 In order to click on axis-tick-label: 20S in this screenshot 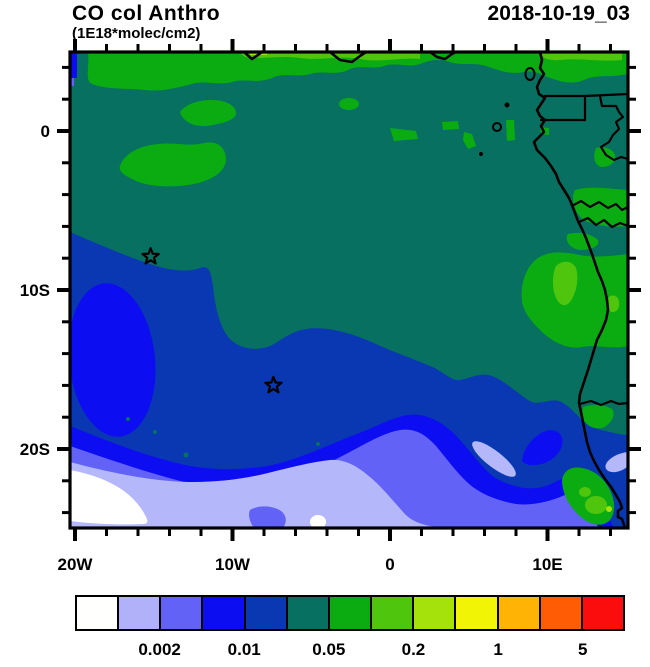, I will do `click(35, 449)`.